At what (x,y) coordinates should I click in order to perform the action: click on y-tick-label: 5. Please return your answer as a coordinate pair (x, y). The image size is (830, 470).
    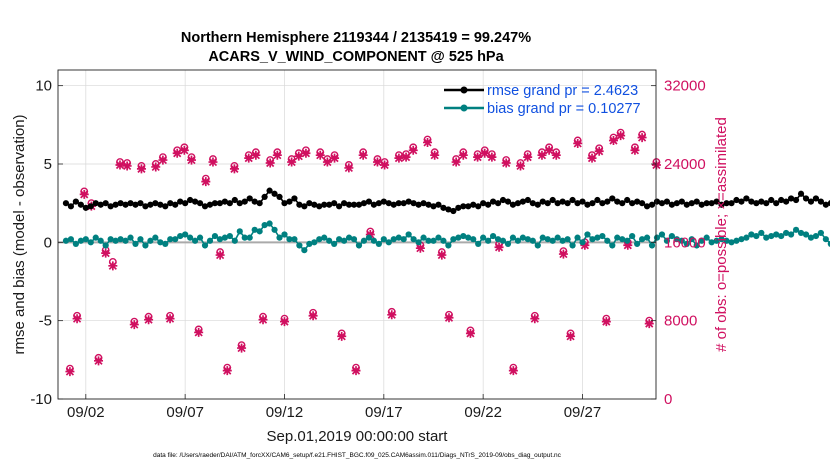
    Looking at the image, I should click on (48, 164).